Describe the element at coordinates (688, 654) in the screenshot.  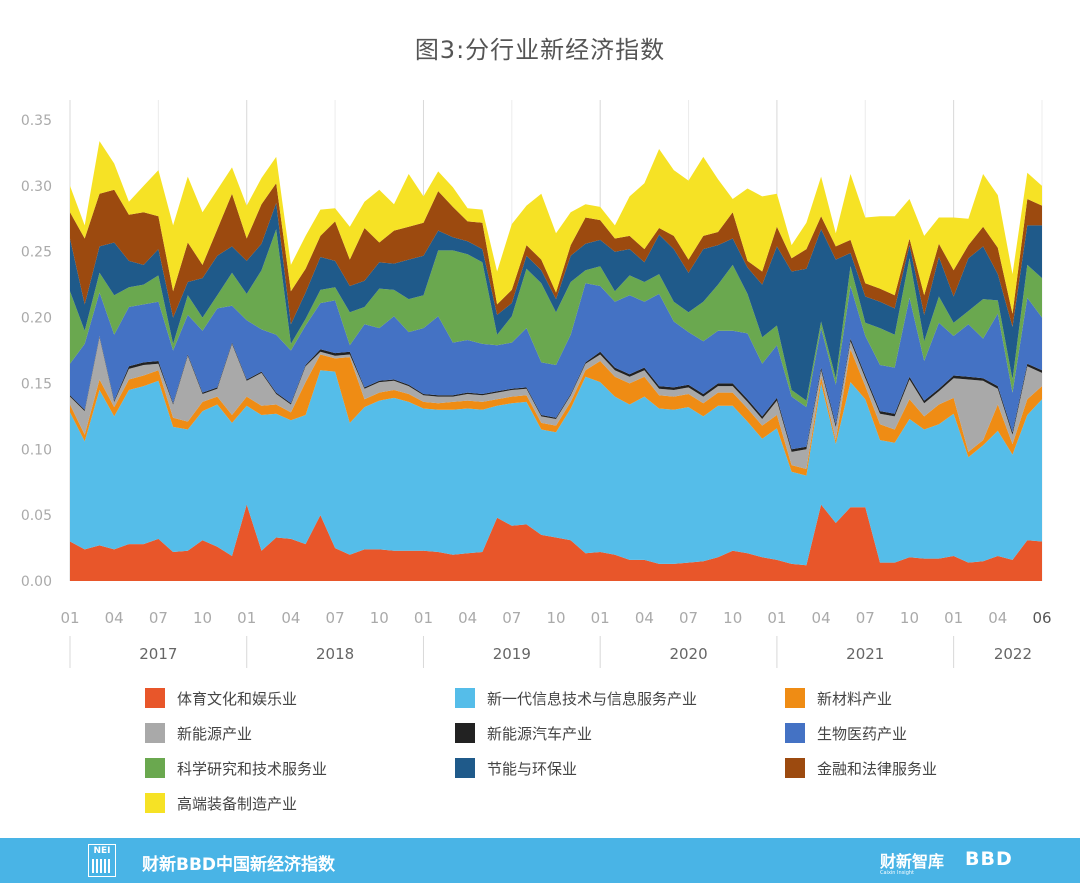
I see `year-label: 2020` at that location.